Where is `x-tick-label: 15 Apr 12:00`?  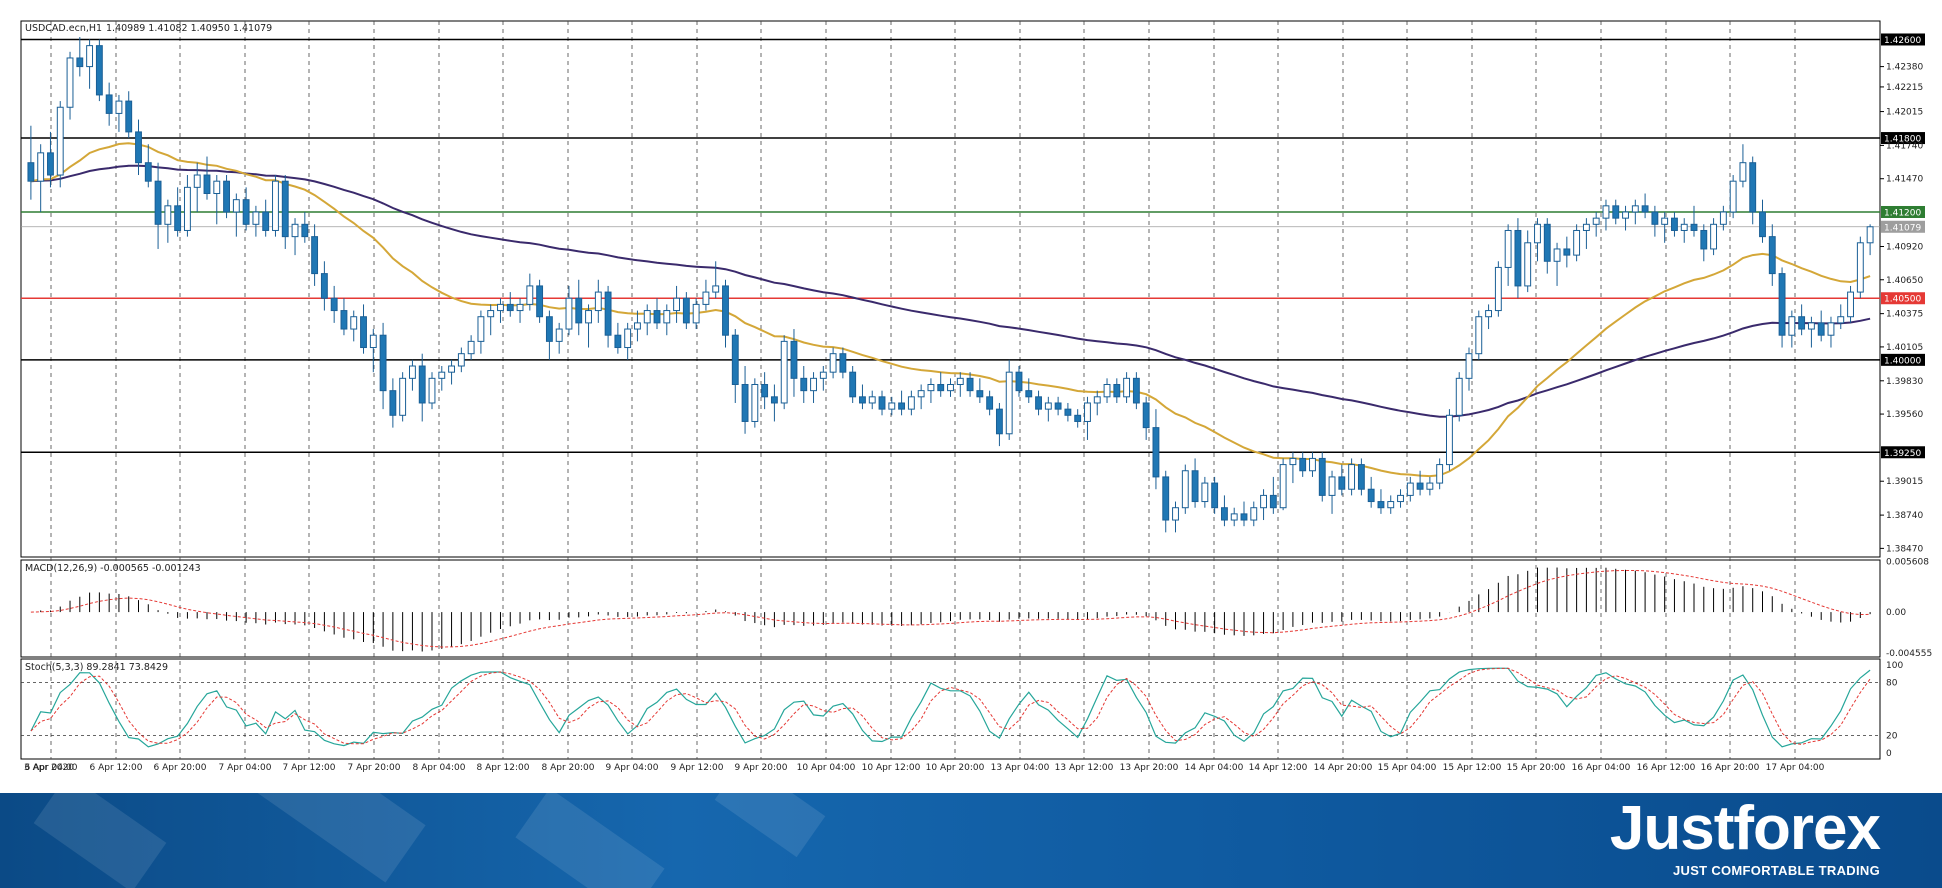 x-tick-label: 15 Apr 12:00 is located at coordinates (1472, 768).